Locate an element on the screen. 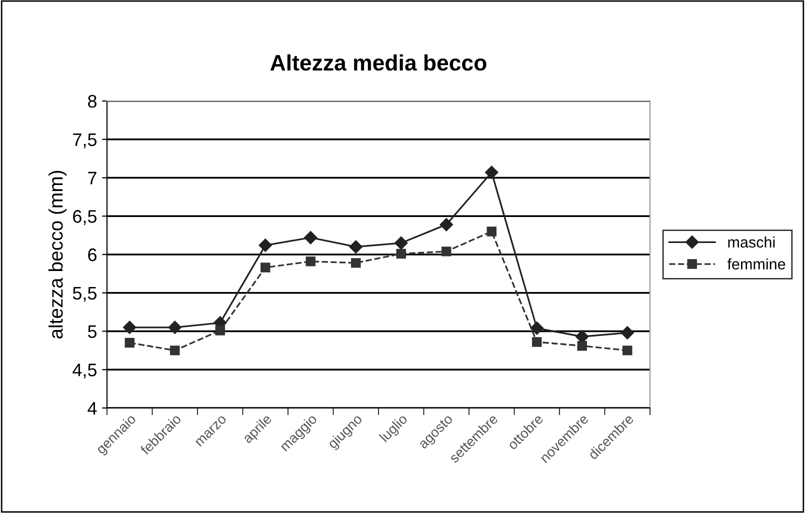 This screenshot has width=805, height=513. chart-title: Altezza media becco is located at coordinates (378, 62).